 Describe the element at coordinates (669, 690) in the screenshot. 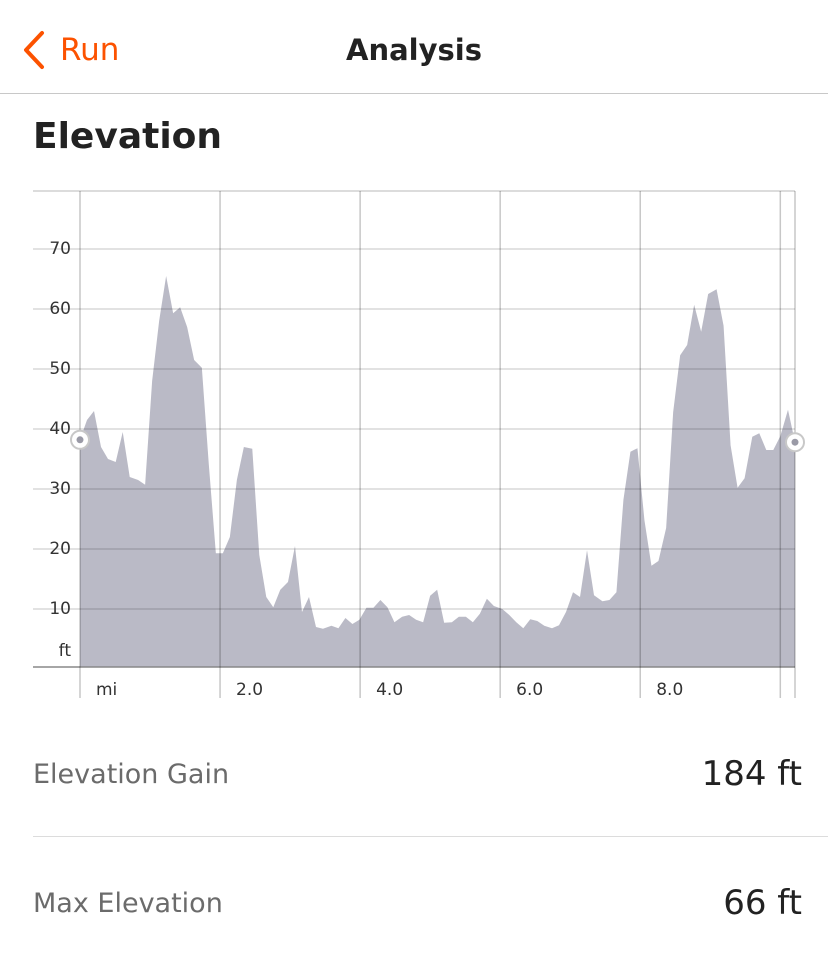

I see `x-tick-label: 8.0` at that location.